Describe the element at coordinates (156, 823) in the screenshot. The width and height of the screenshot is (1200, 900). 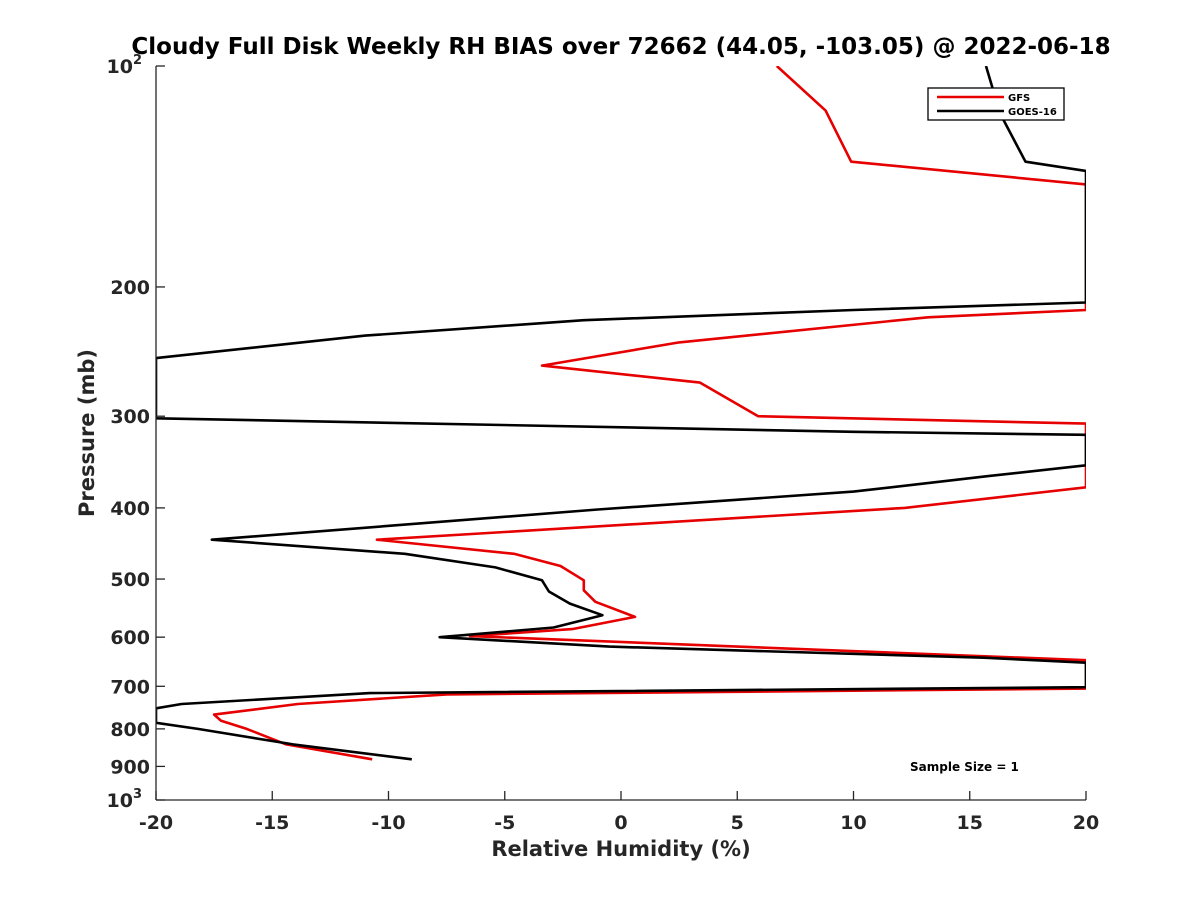
I see `x-tick-label: -20` at that location.